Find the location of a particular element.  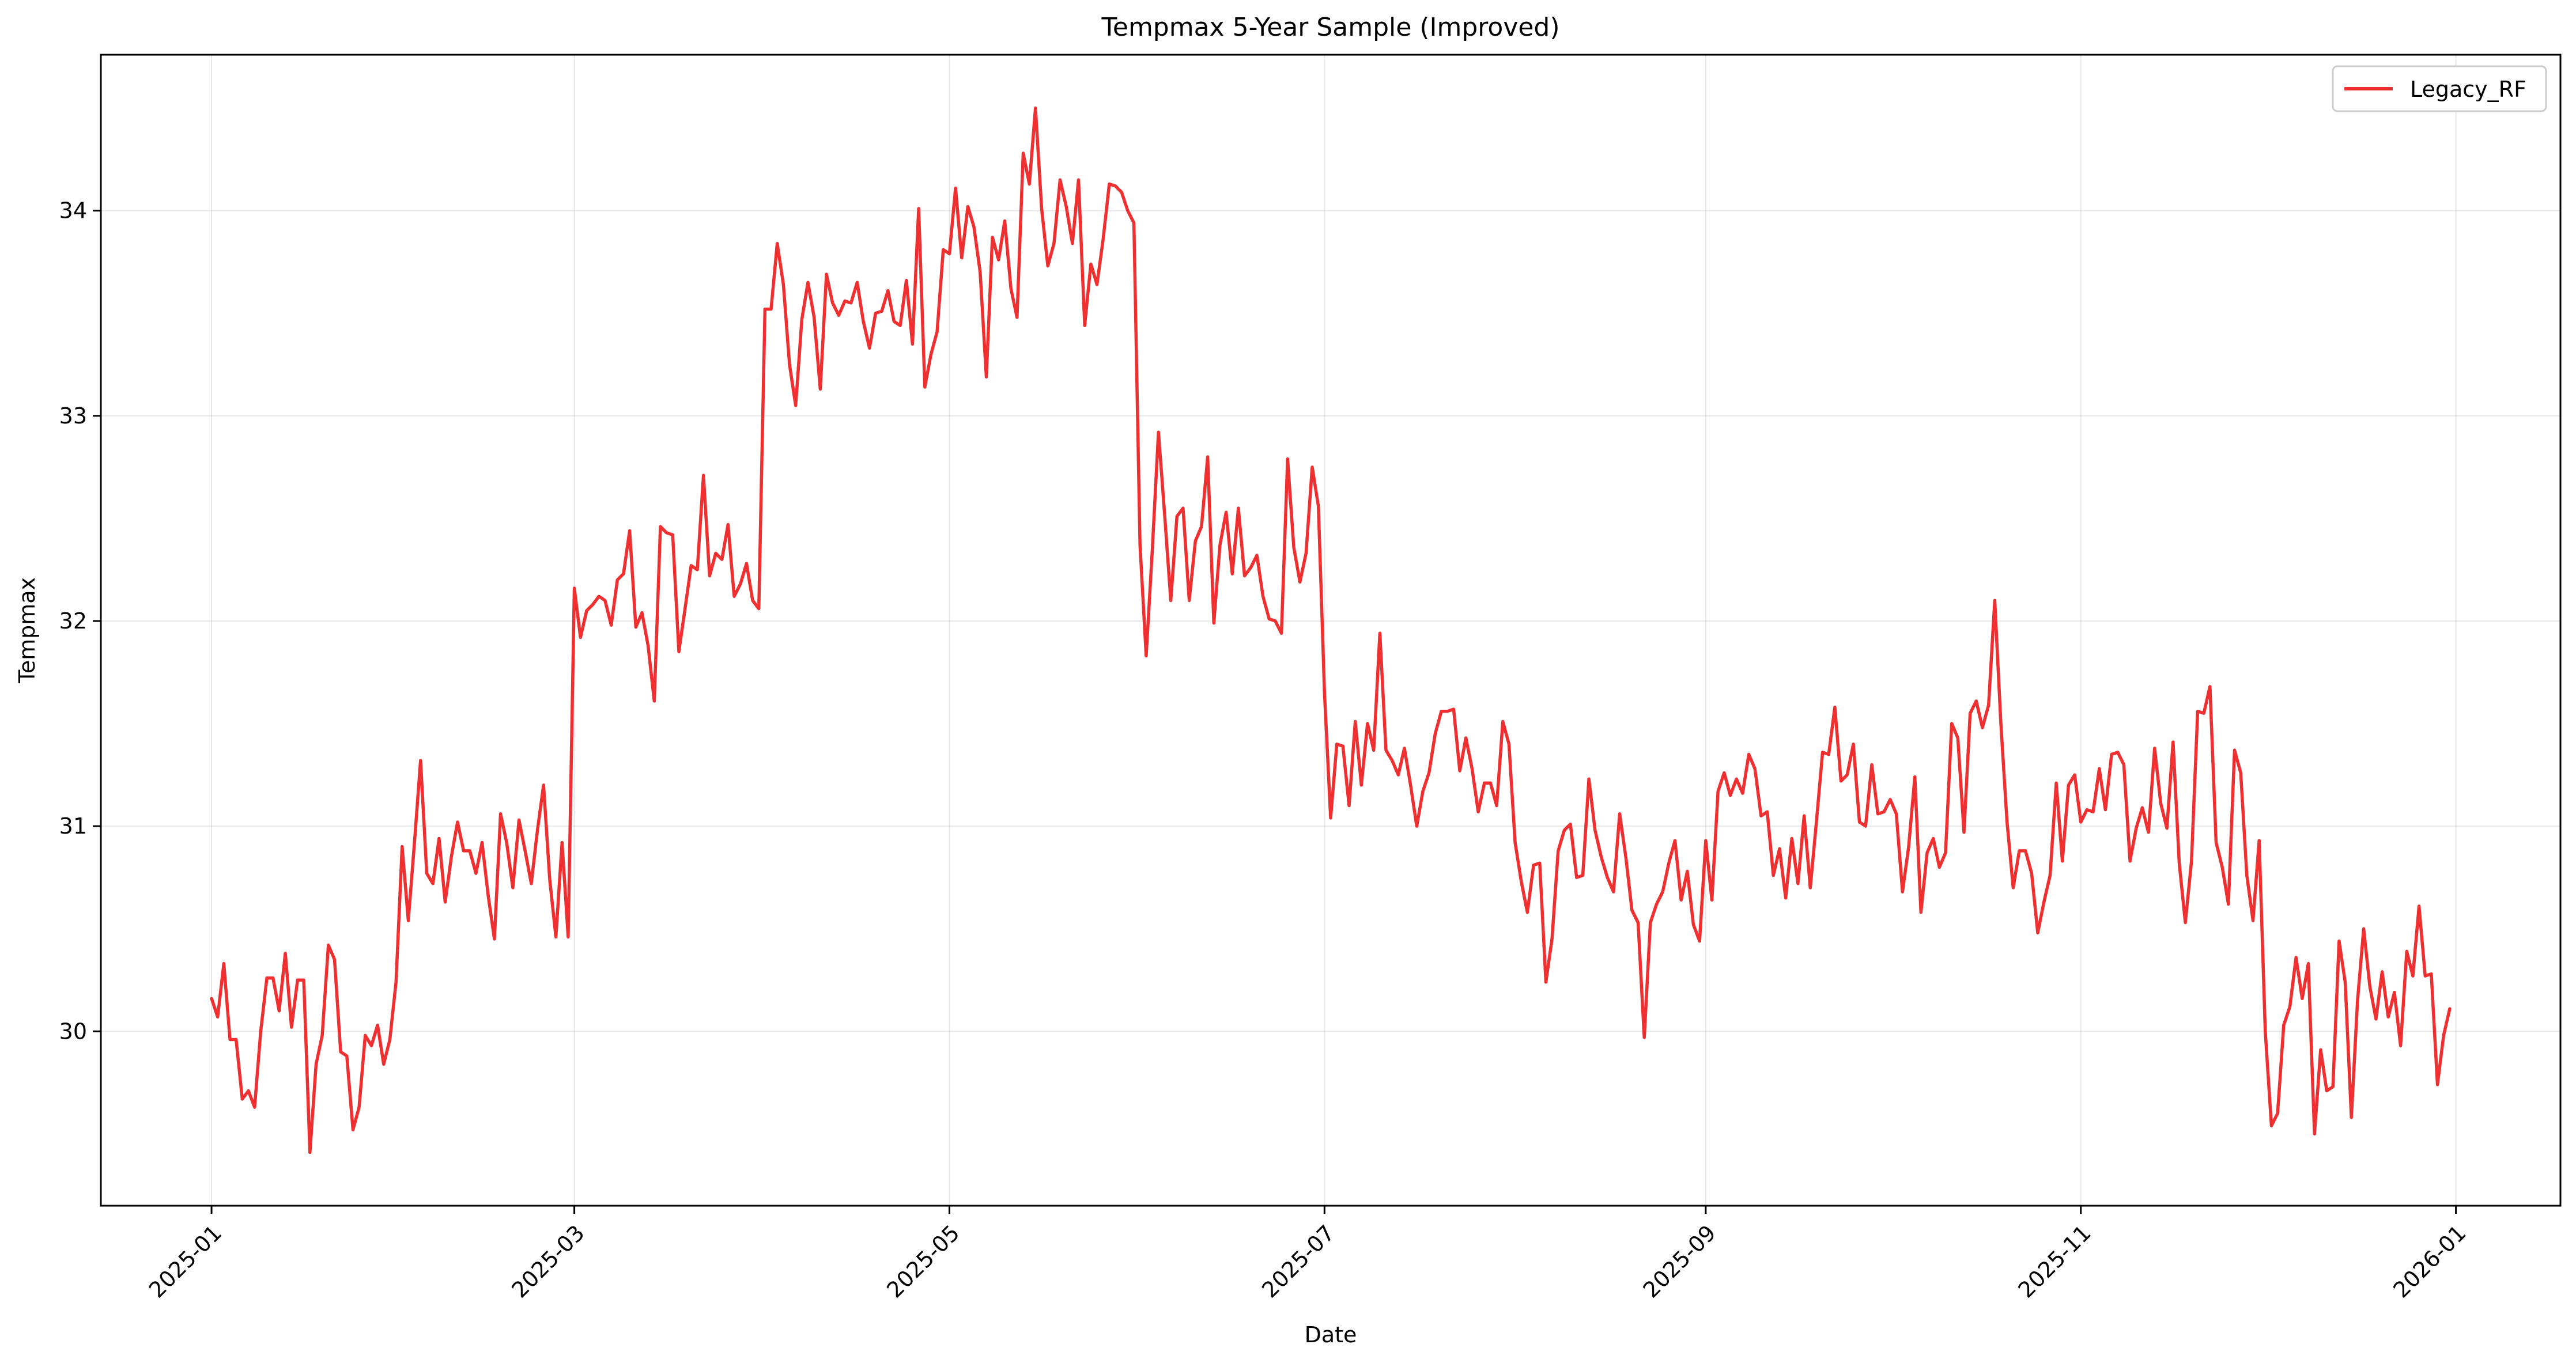

legend: Legacy_RF is located at coordinates (2439, 88).